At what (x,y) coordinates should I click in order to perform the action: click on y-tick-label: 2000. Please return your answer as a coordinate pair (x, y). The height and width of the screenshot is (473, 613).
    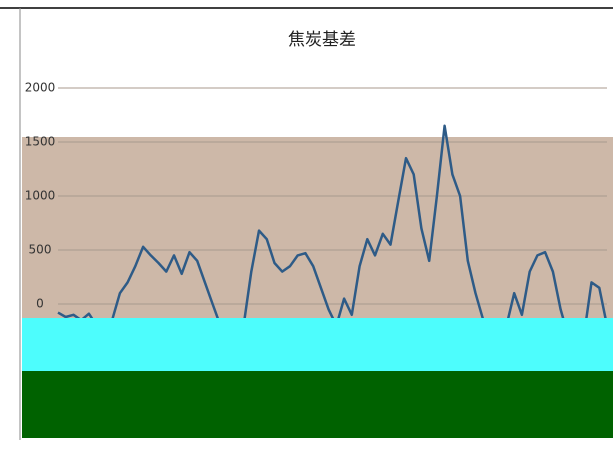
    Looking at the image, I should click on (40, 88).